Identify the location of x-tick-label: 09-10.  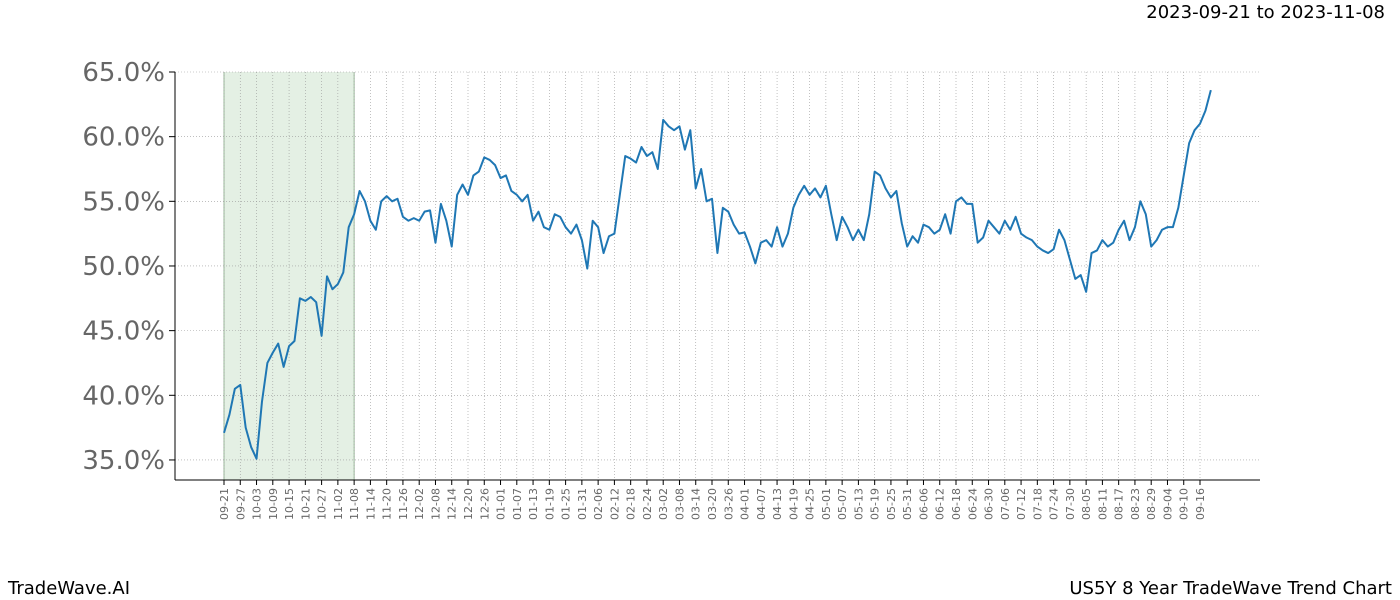
(1184, 504).